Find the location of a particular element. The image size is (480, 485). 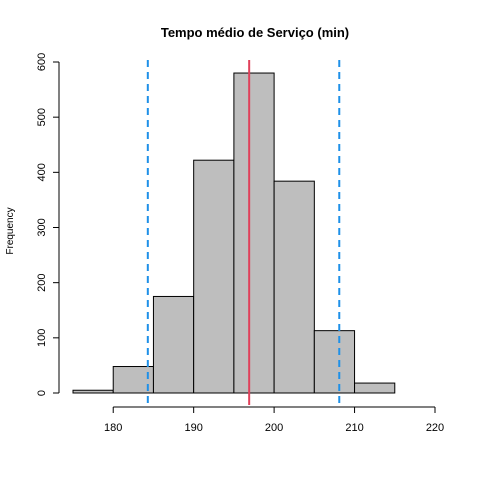

x-tick-label-1: 190 is located at coordinates (193, 428).